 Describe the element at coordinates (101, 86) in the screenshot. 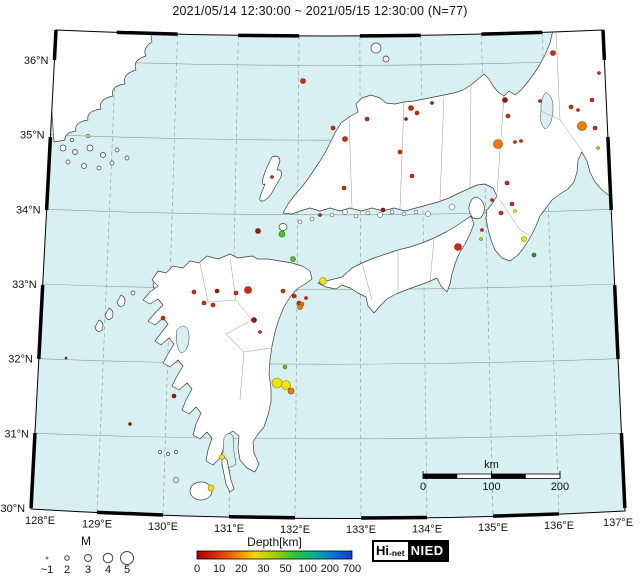

I see `land-korea` at that location.